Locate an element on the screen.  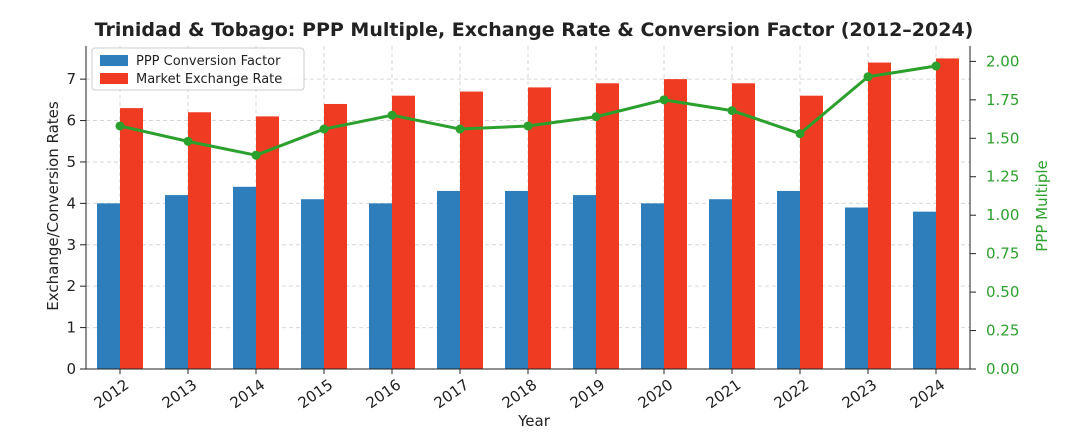
ppp-conversion-bar-2014 is located at coordinates (244, 277).